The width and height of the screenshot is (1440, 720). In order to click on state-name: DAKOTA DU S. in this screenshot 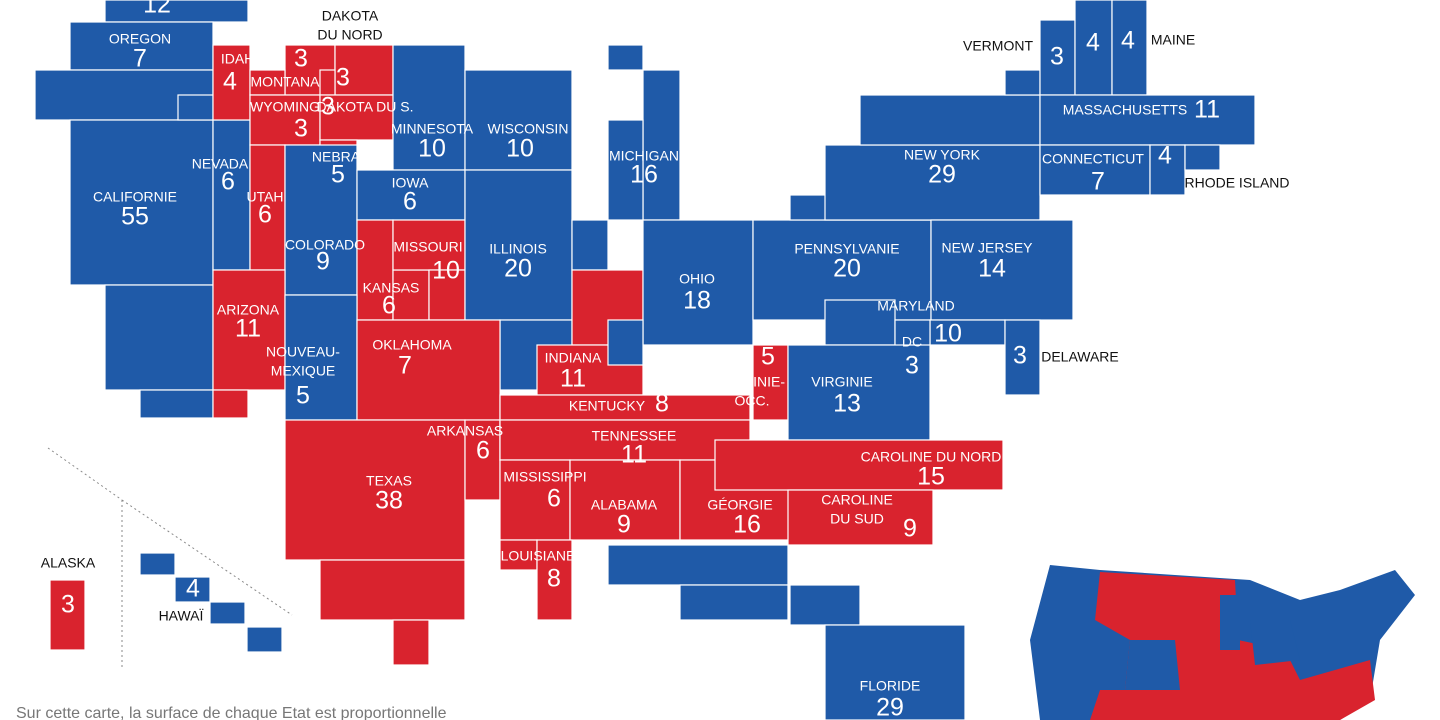, I will do `click(365, 107)`.